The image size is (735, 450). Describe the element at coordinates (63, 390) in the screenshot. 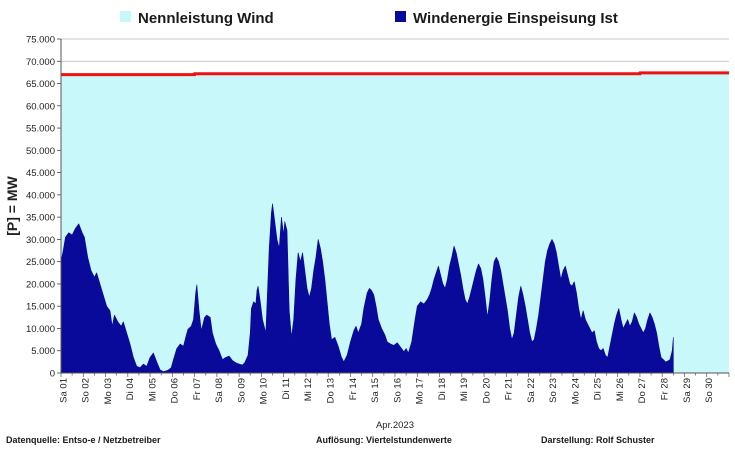

I see `x-tick-label: Sa 01` at that location.